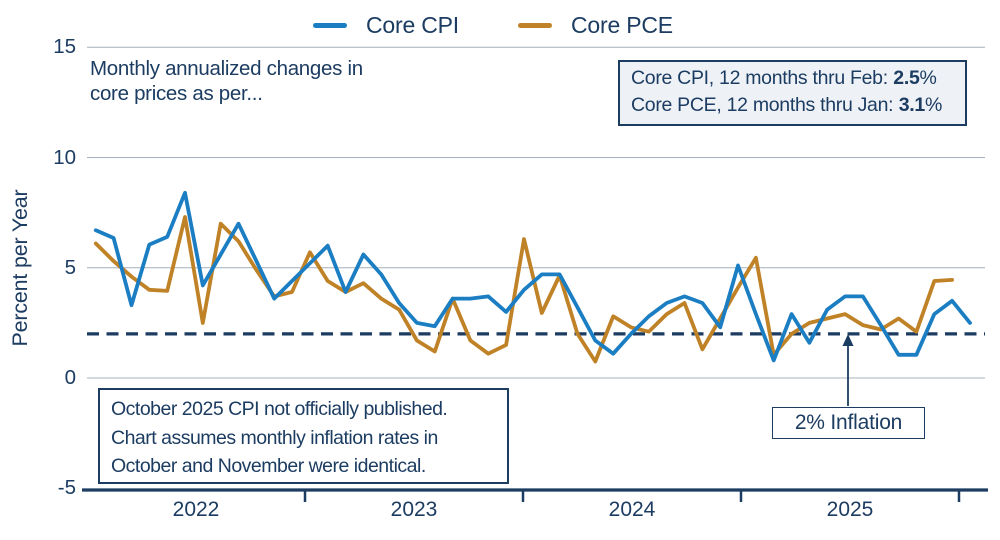  I want to click on inflation-arrow-head-icon, so click(848, 340).